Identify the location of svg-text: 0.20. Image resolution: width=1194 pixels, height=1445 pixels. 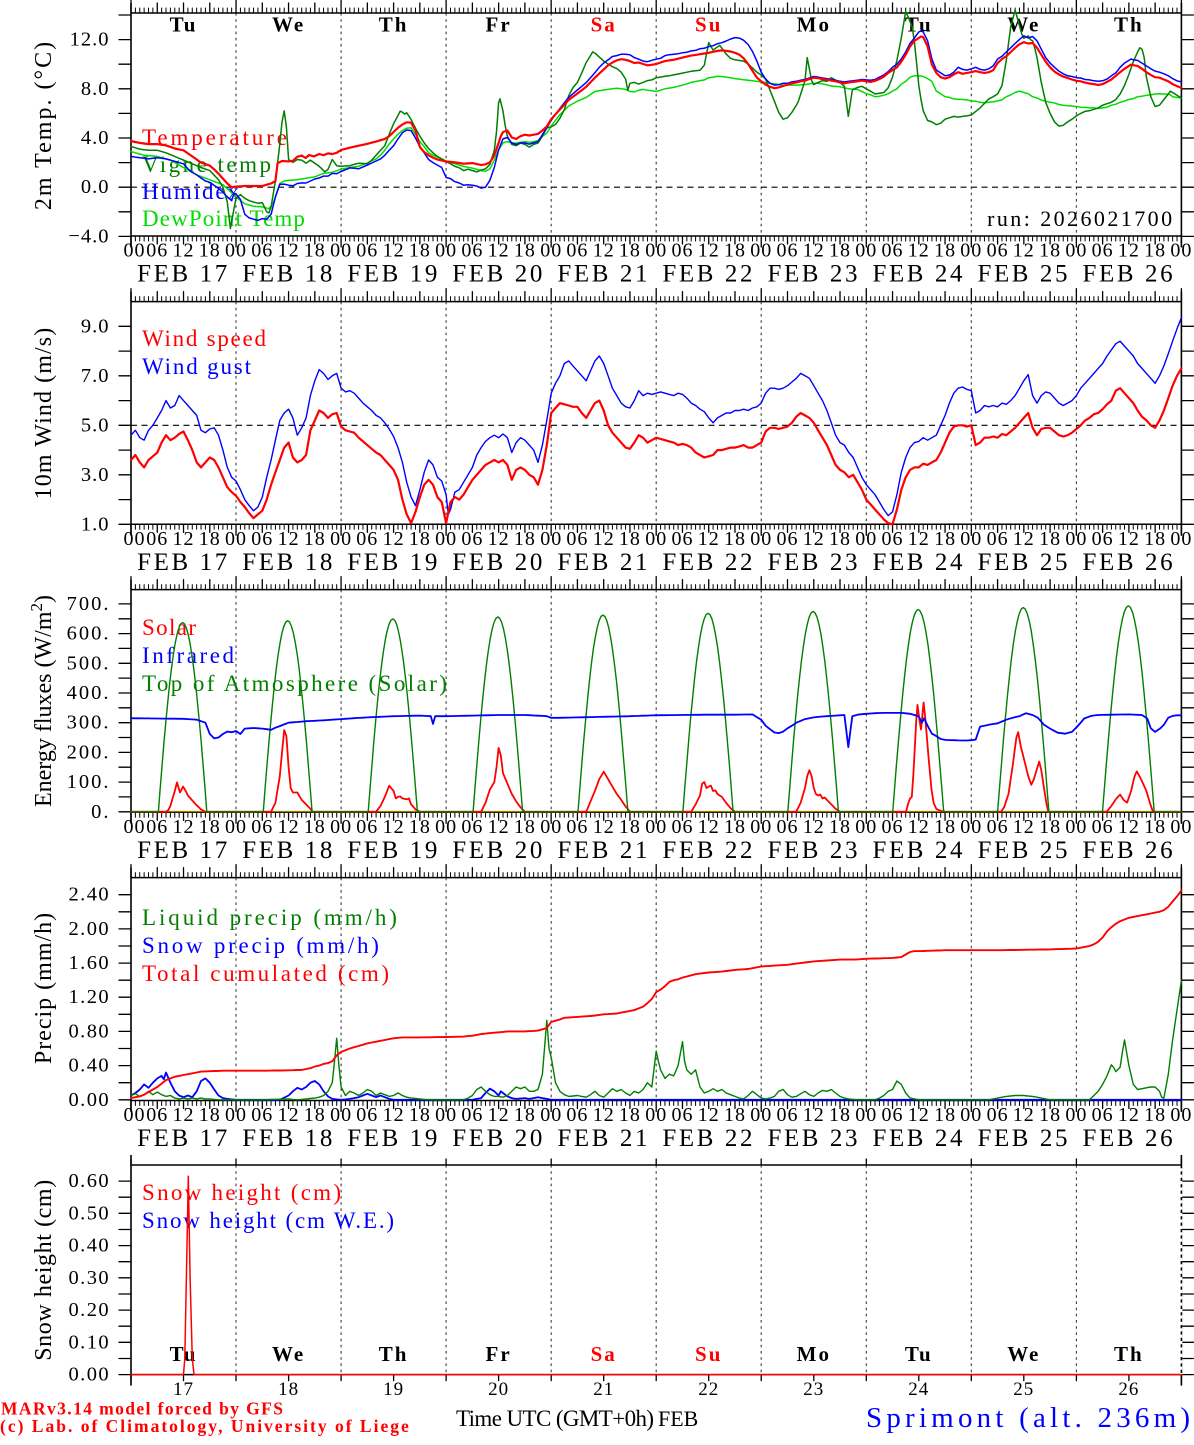
(89, 1310).